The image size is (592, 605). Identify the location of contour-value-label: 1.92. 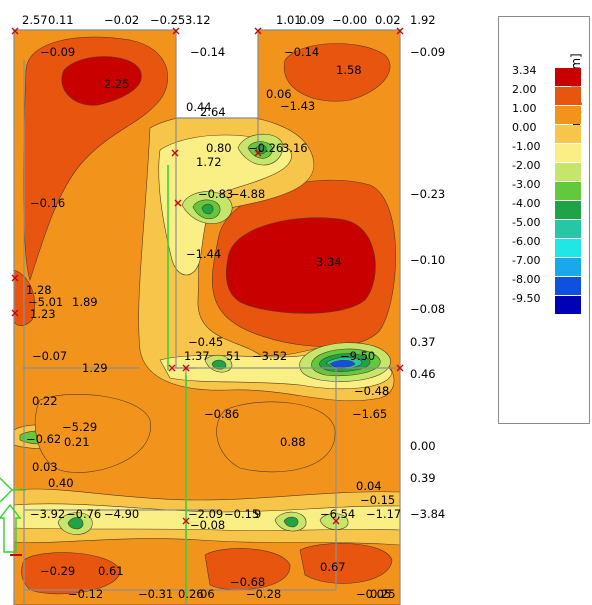
(423, 20).